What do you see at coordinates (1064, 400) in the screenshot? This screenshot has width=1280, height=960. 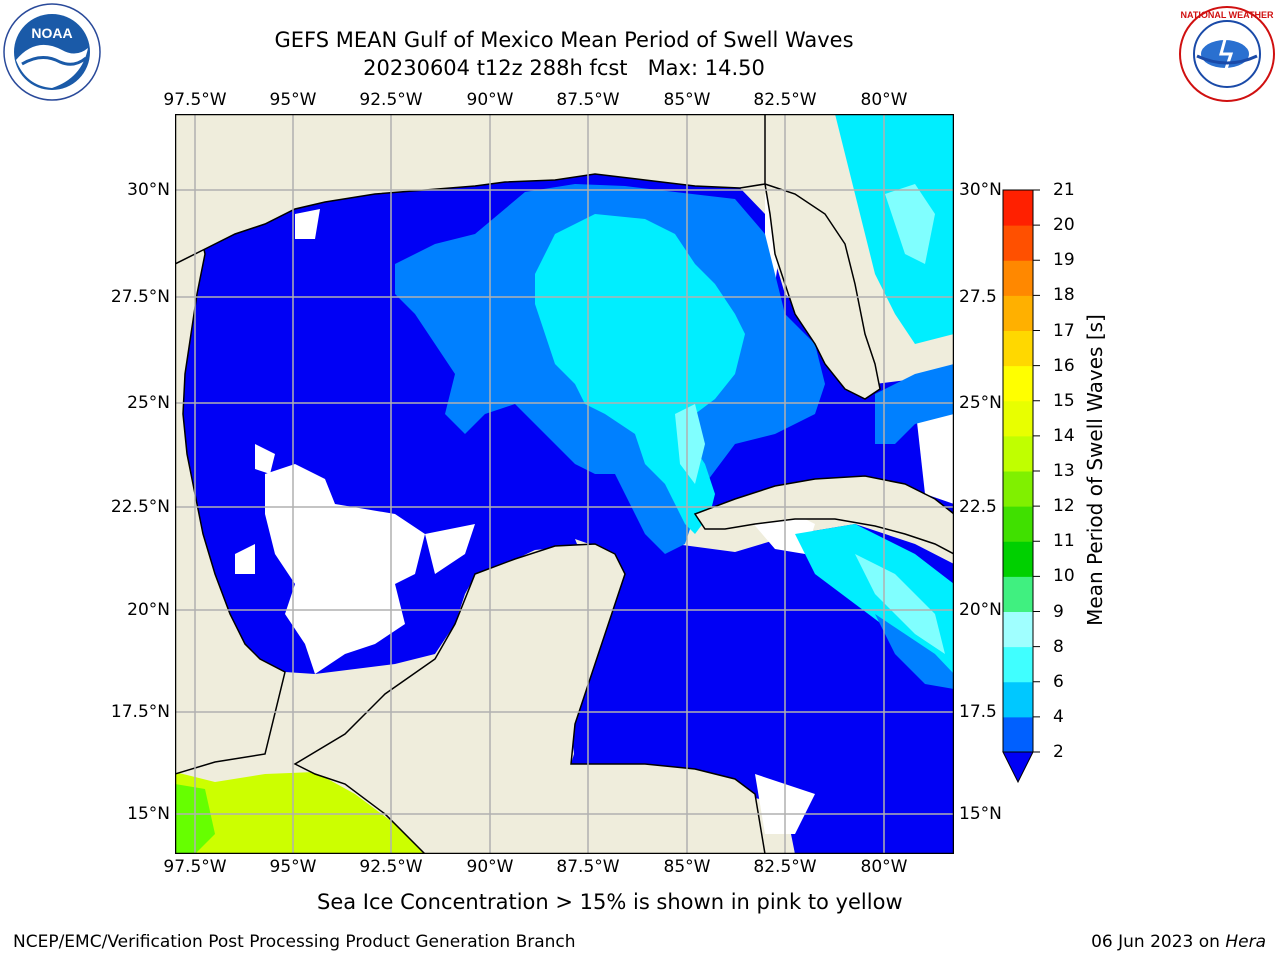 I see `colorbar-tick: 15` at bounding box center [1064, 400].